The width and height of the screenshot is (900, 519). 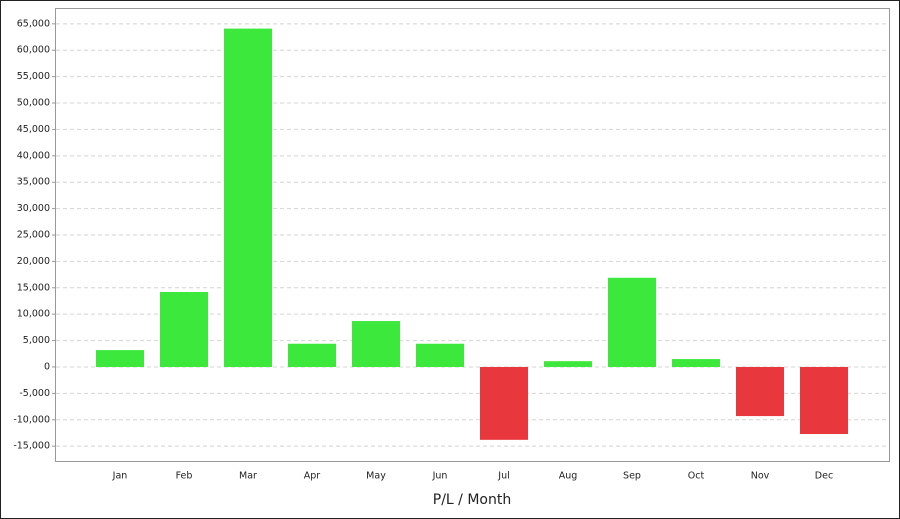 I want to click on y-tick-label: -5,000, so click(x=34, y=393).